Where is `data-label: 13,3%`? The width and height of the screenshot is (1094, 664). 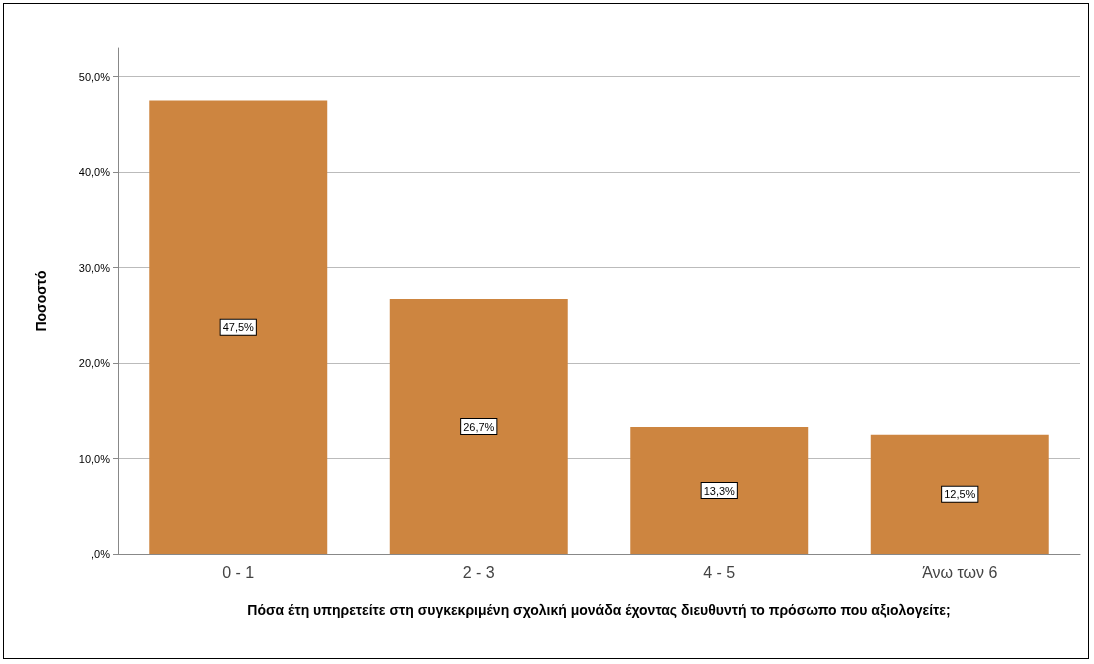
data-label: 13,3% is located at coordinates (719, 490).